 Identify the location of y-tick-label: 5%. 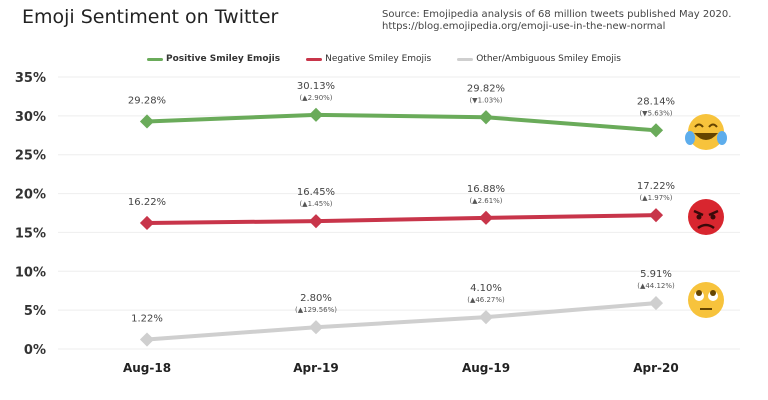
(35, 311).